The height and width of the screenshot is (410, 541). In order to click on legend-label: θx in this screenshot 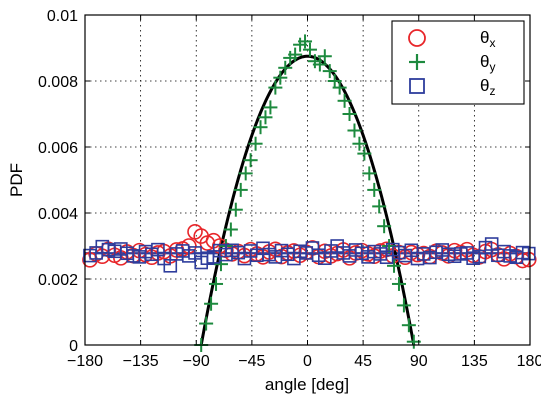, I will do `click(487, 39)`.